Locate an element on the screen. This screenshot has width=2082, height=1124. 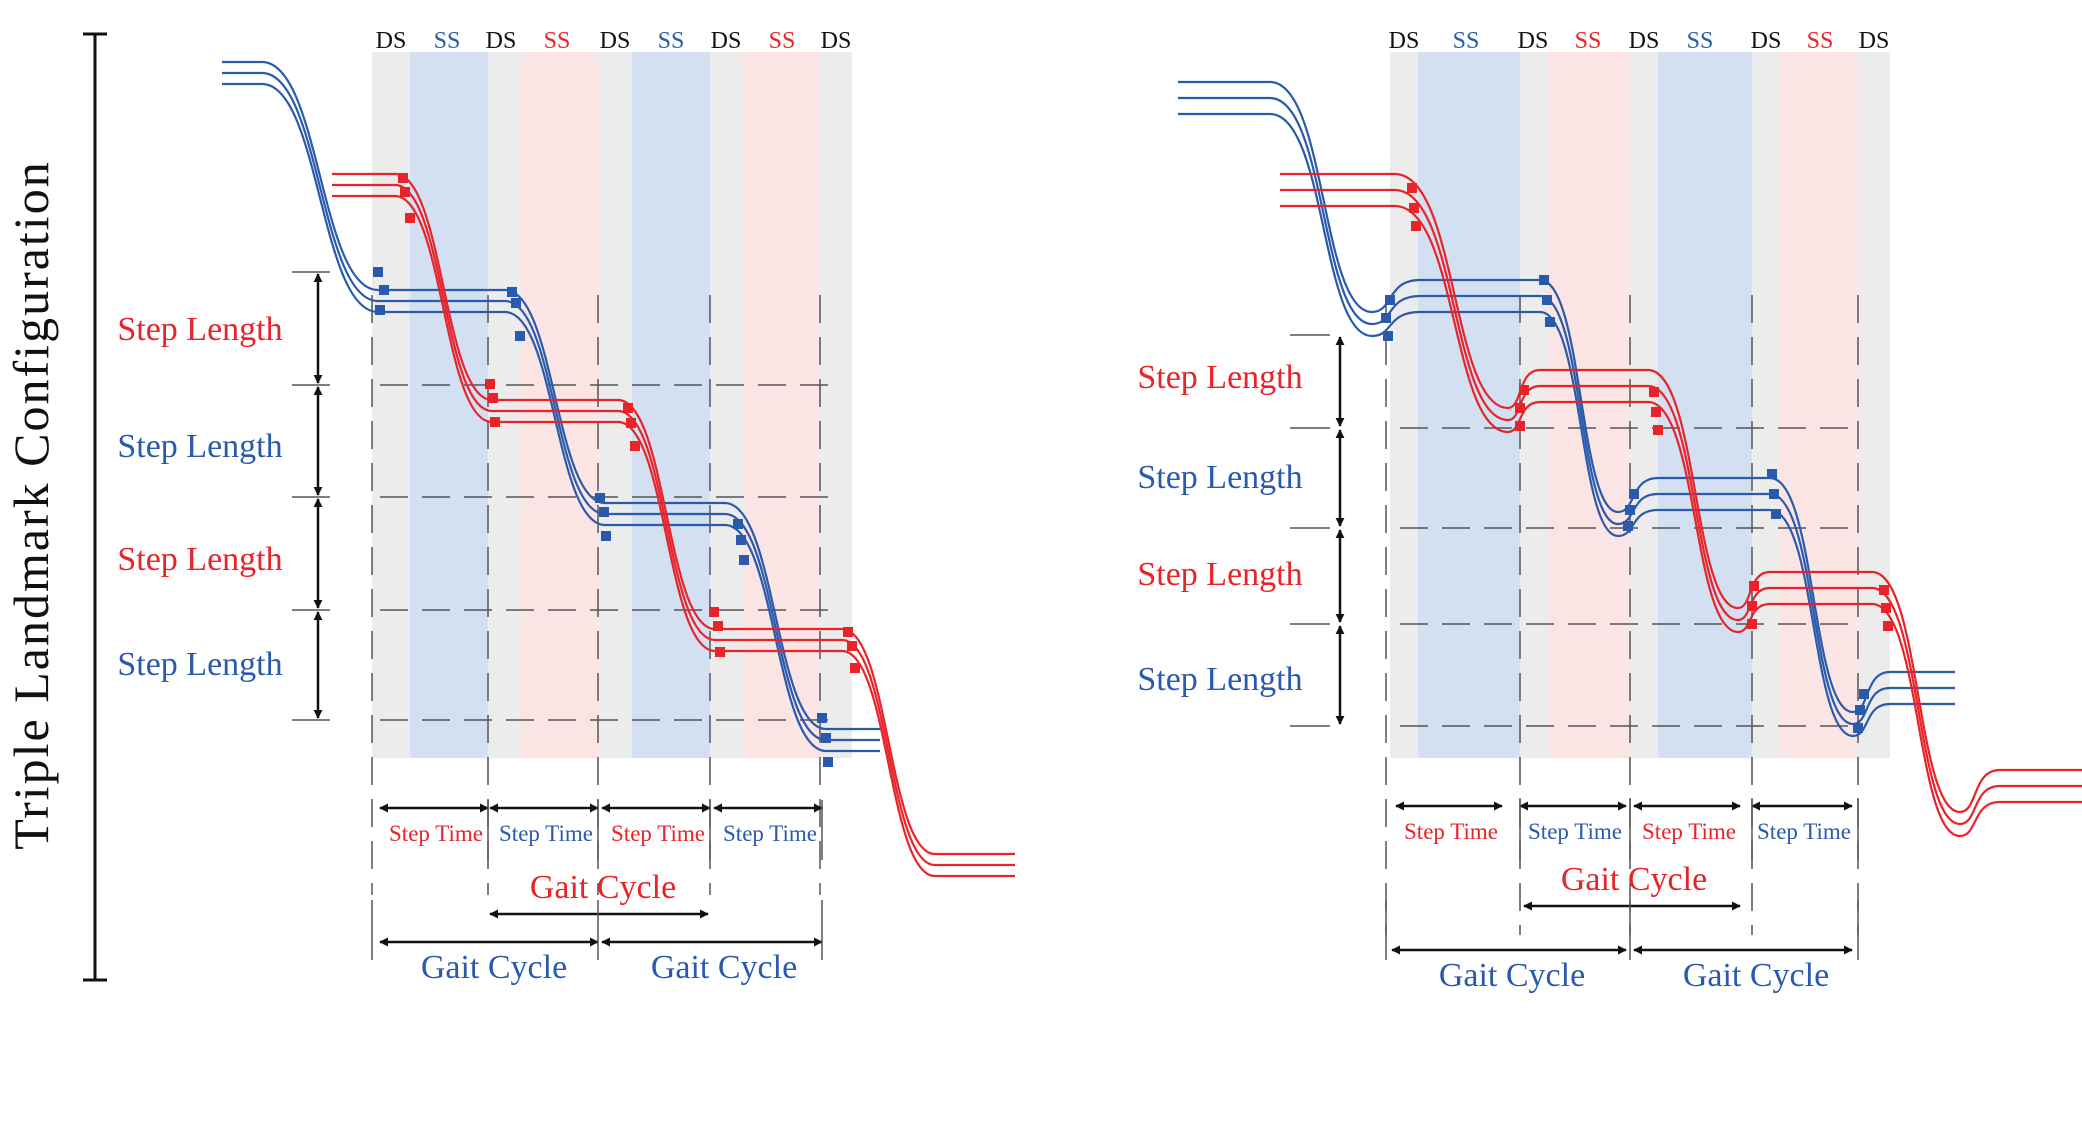
guide-lines is located at coordinates (566, 583).